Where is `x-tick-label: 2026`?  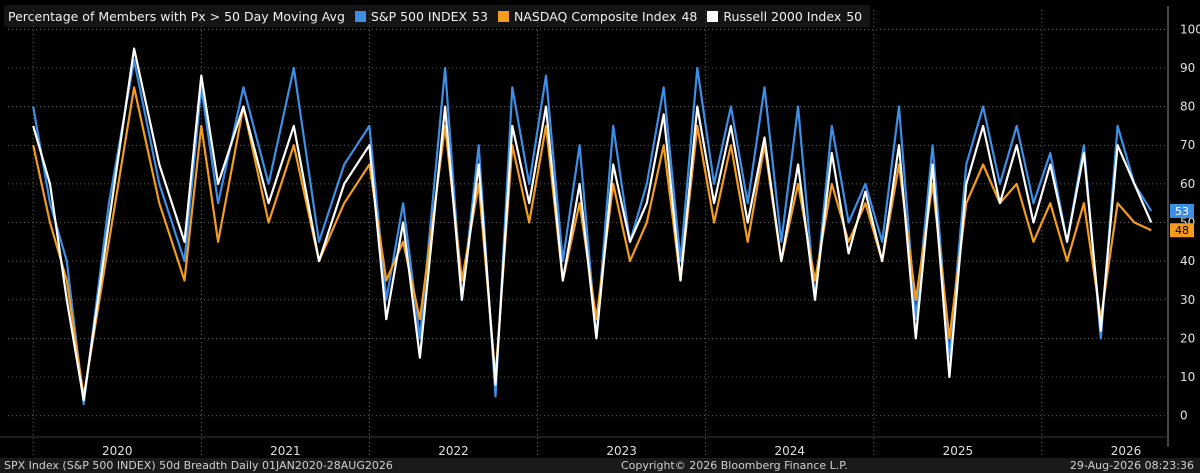 x-tick-label: 2026 is located at coordinates (1126, 451).